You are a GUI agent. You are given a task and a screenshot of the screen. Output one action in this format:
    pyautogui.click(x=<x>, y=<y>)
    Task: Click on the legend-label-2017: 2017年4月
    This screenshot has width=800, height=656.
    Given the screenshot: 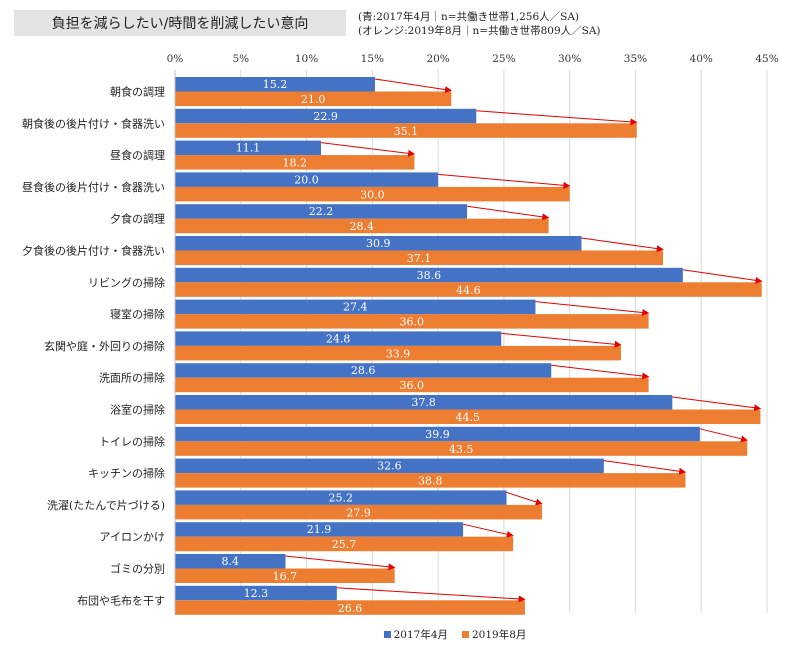 What is the action you would take?
    pyautogui.click(x=420, y=635)
    